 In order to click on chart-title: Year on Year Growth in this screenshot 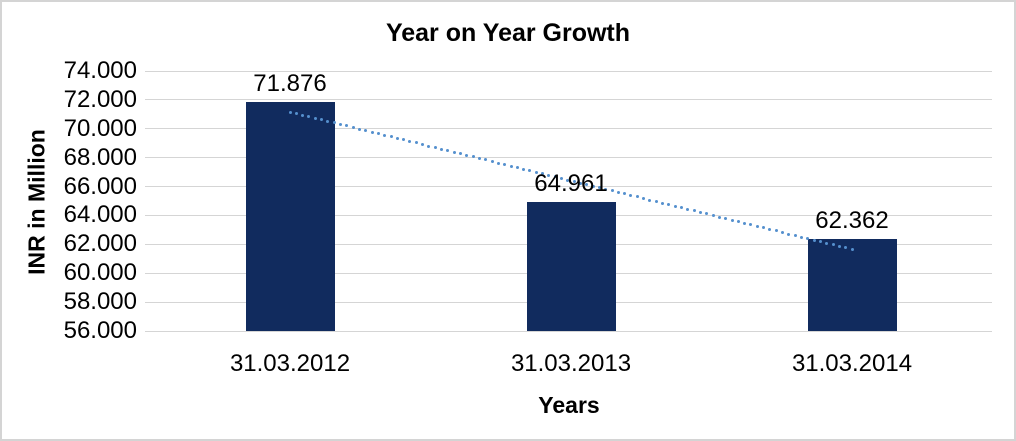, I will do `click(508, 33)`.